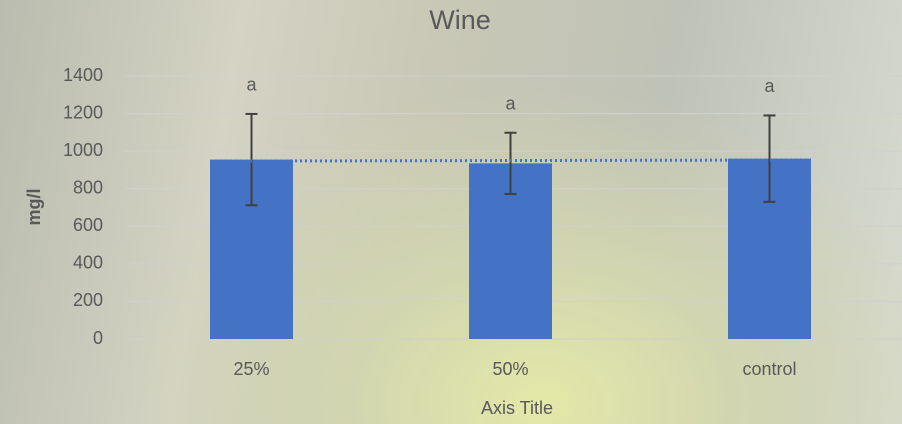  I want to click on y-tick-label: 1400, so click(83, 75).